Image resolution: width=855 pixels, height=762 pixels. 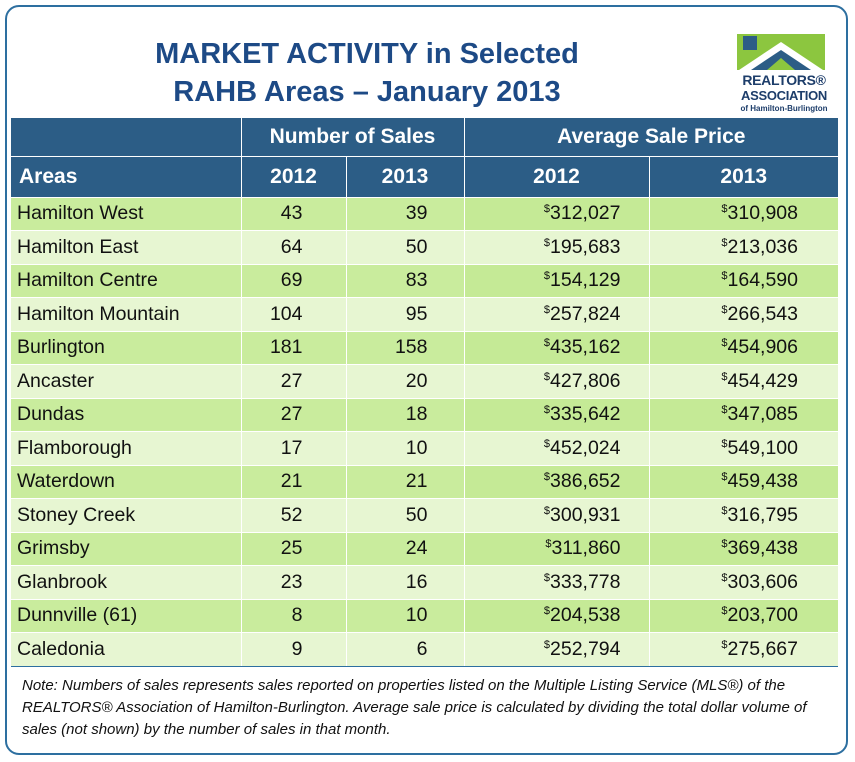 What do you see at coordinates (424, 615) in the screenshot?
I see `table-row: Dunnville (61) 8 10 $204,538 $203,700` at bounding box center [424, 615].